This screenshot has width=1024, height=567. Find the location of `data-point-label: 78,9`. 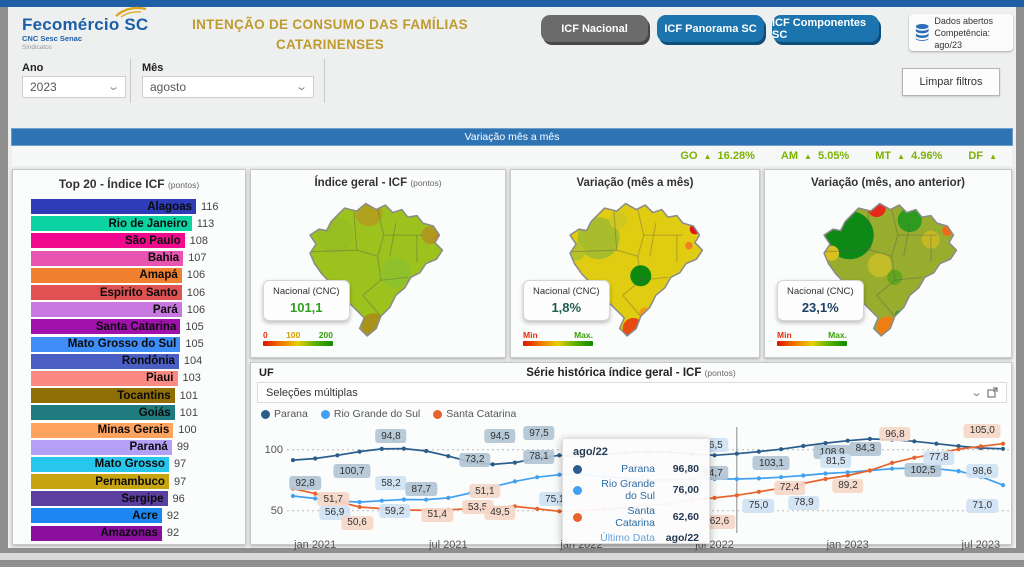

data-point-label: 78,9 is located at coordinates (804, 502).